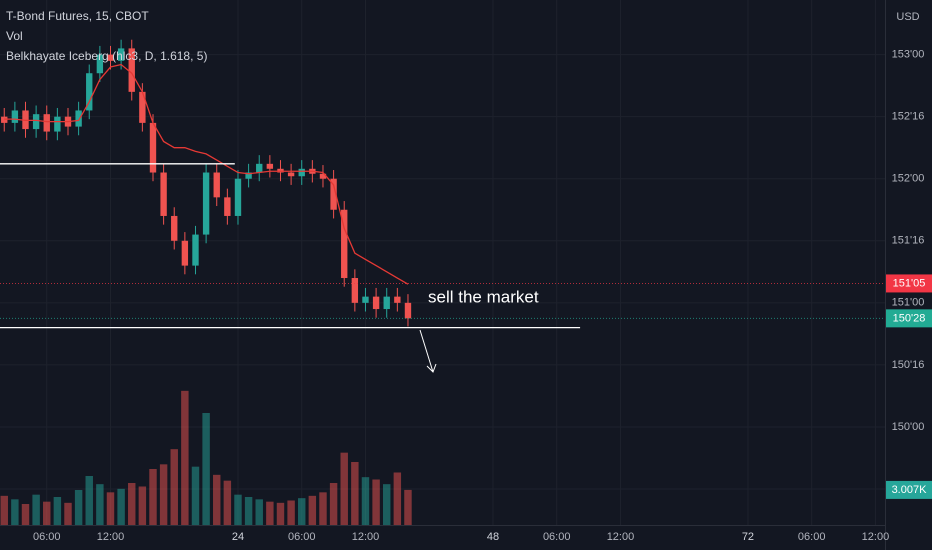 The width and height of the screenshot is (932, 550). Describe the element at coordinates (908, 303) in the screenshot. I see `y-tick-label: 151'00` at that location.